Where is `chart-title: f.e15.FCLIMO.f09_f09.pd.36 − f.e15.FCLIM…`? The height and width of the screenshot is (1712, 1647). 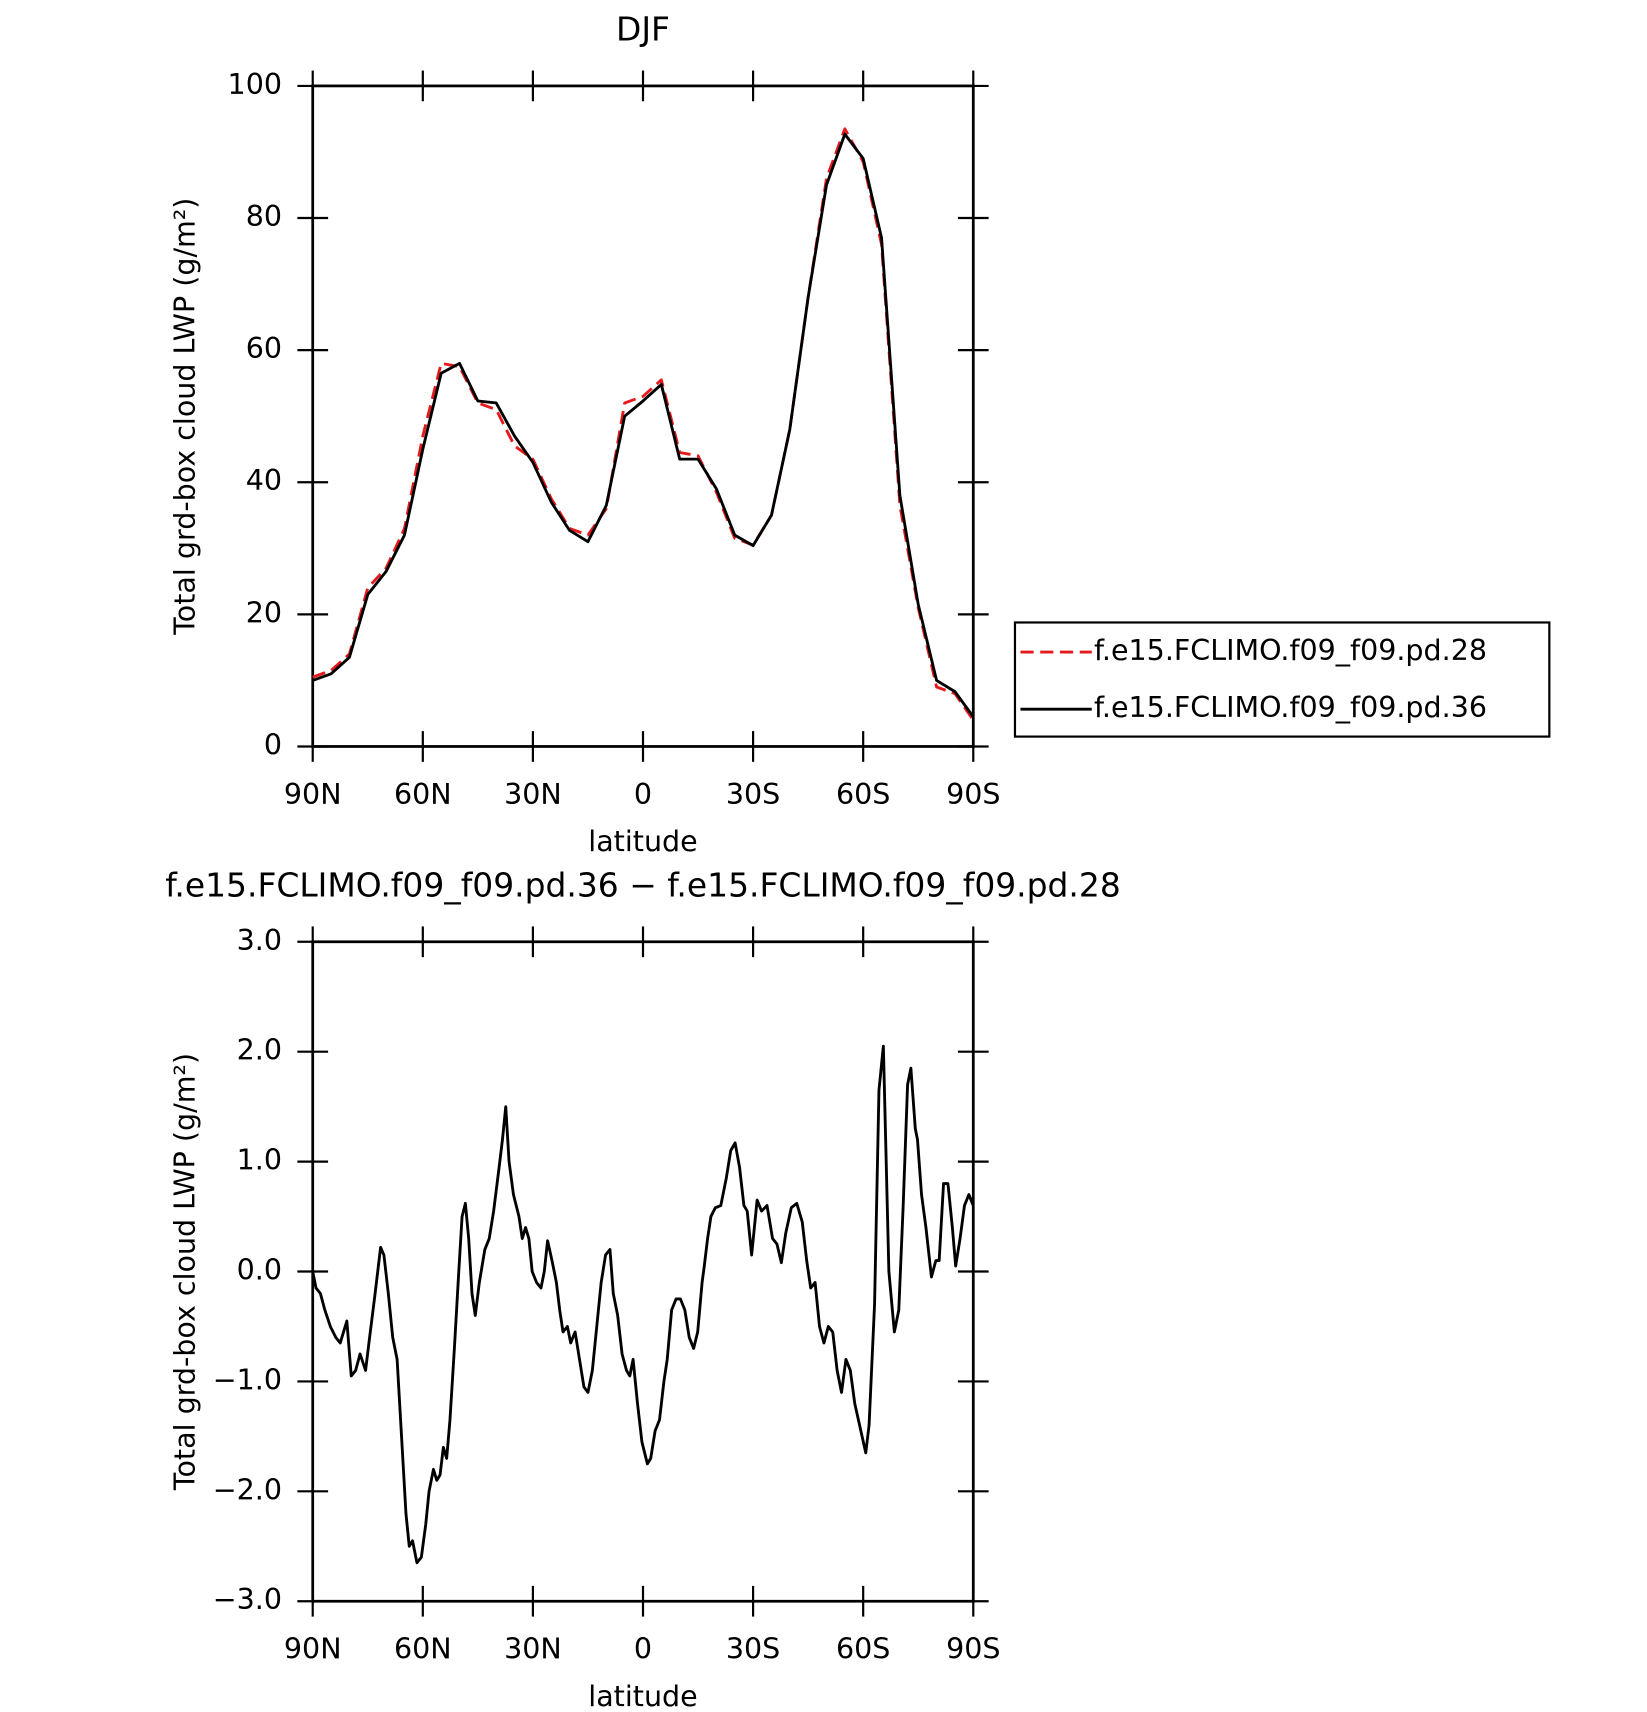
chart-title: f.e15.FCLIMO.f09_f09.pd.36 − f.e15.FCLIM… is located at coordinates (643, 884).